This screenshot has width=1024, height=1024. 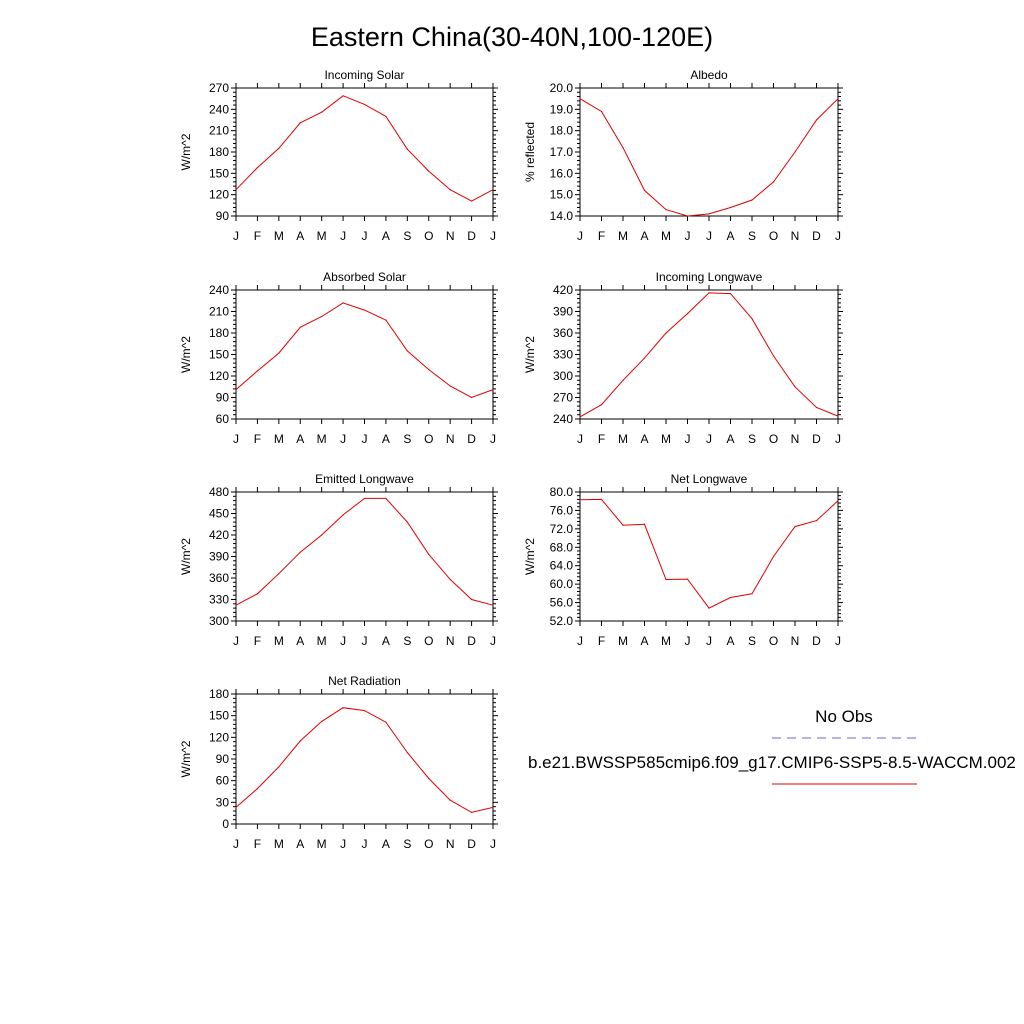 What do you see at coordinates (563, 355) in the screenshot?
I see `y-tick-label: 330` at bounding box center [563, 355].